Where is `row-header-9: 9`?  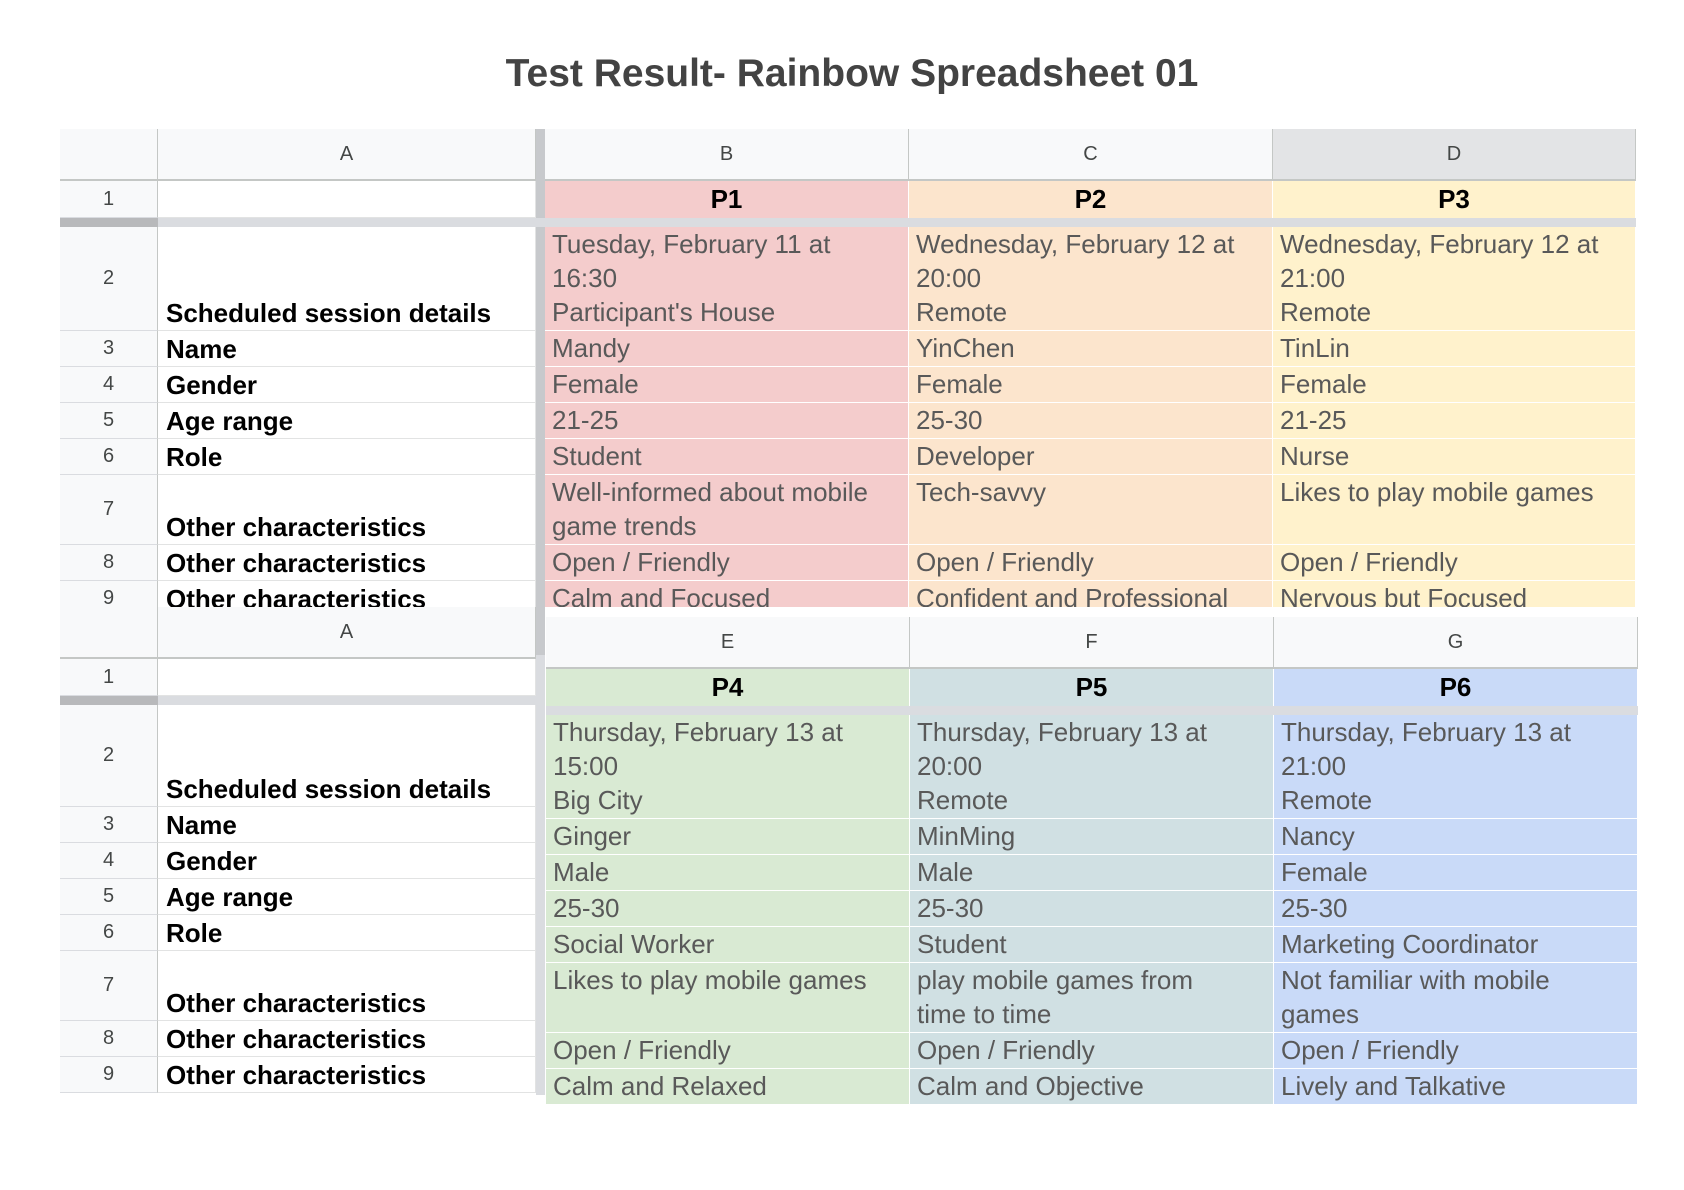
row-header-9: 9 is located at coordinates (109, 594).